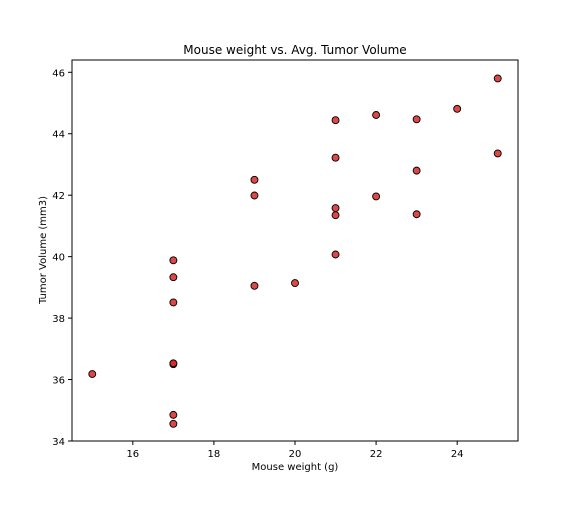 The height and width of the screenshot is (508, 576). What do you see at coordinates (58, 135) in the screenshot?
I see `y-tick-label: 44` at bounding box center [58, 135].